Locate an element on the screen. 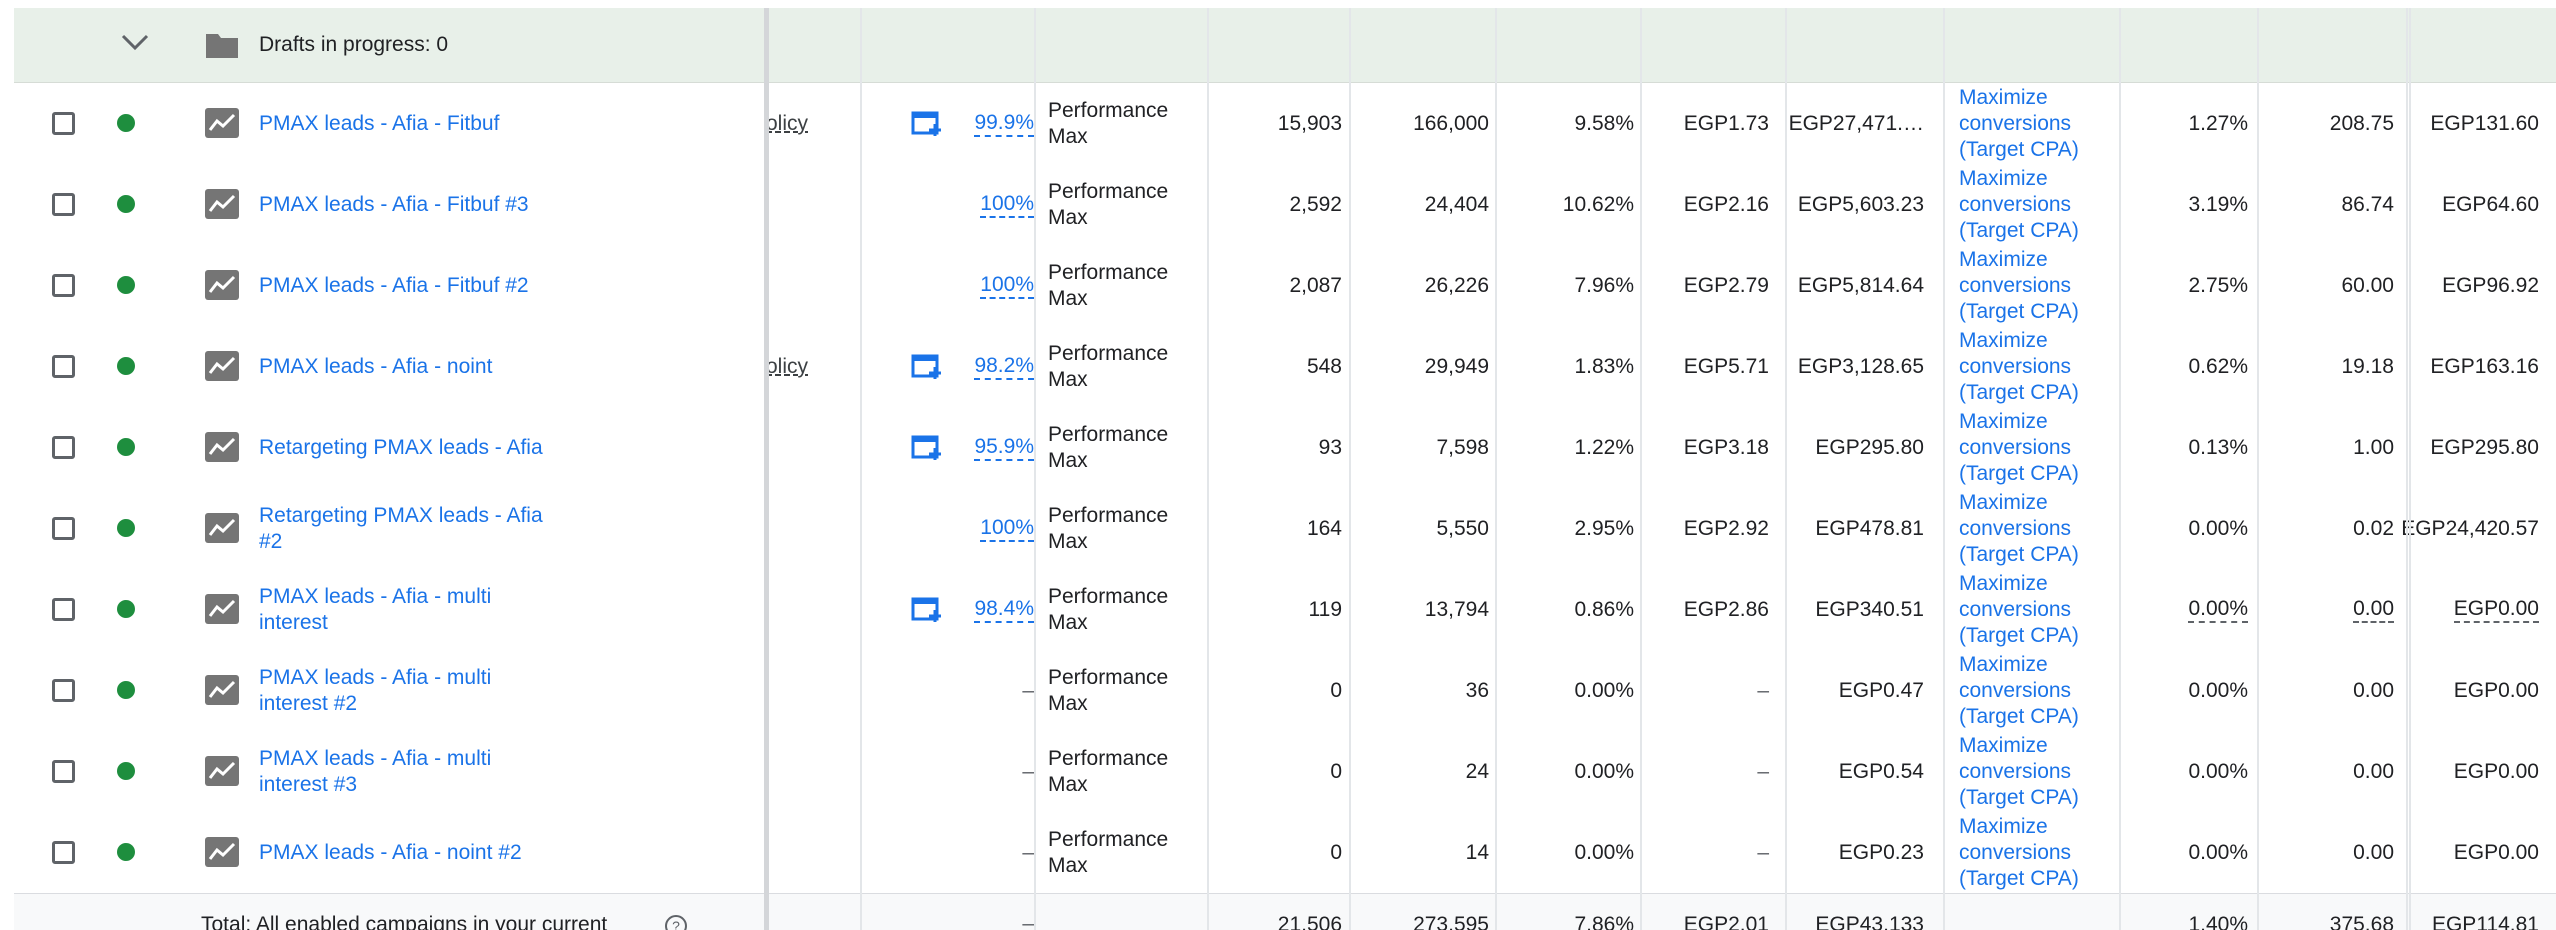  metric-cell-1: 2,087 is located at coordinates (1315, 285).